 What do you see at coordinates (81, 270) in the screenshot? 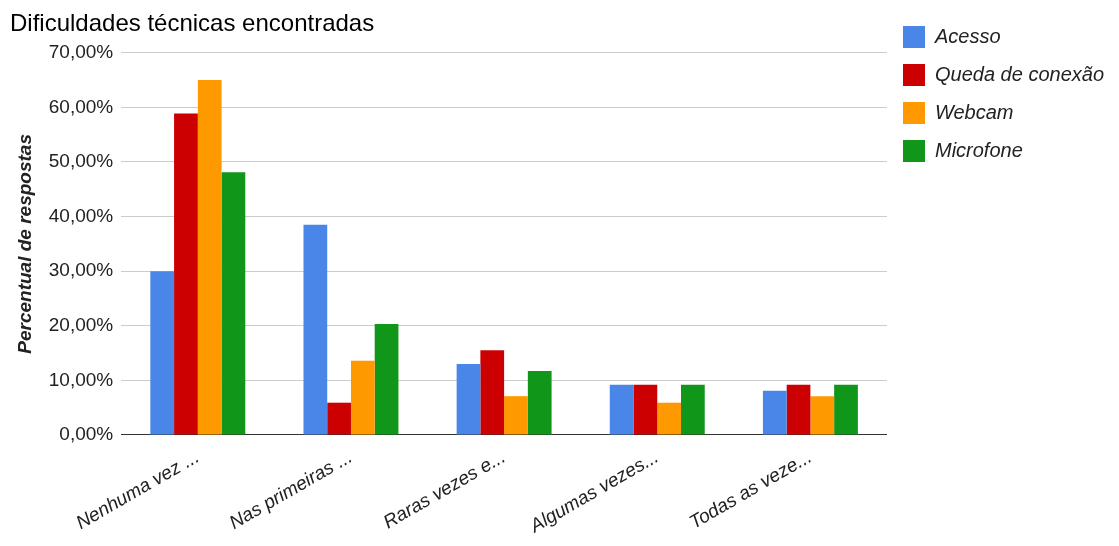
I see `y-tick-label: 30,00%` at bounding box center [81, 270].